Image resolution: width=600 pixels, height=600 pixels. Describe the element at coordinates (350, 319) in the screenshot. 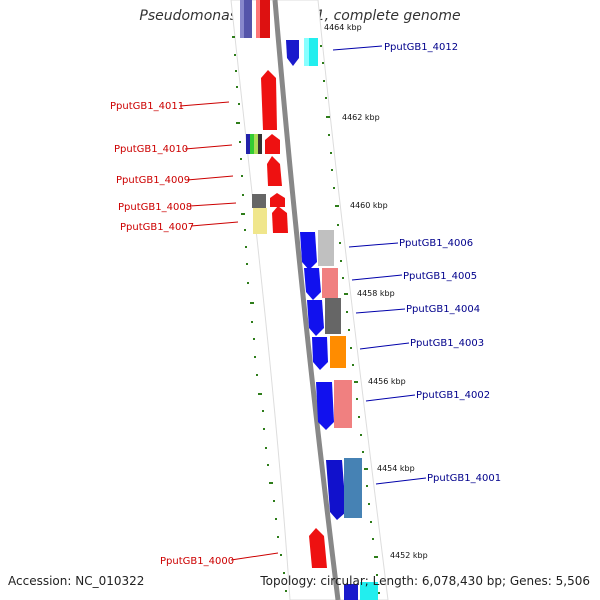

I see `right-ticks` at that location.